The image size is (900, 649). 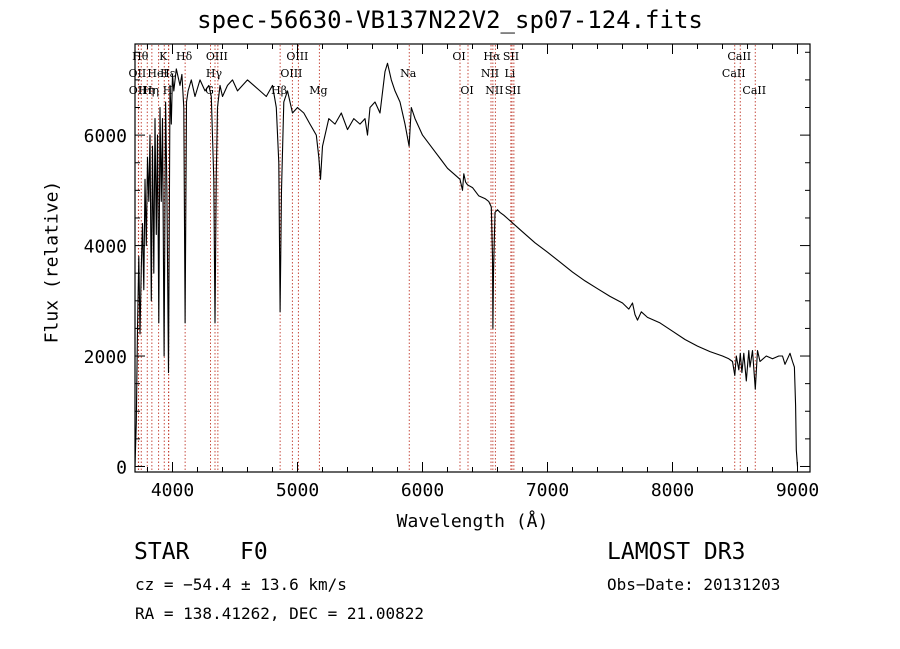 I want to click on x-tick-label: 9000, so click(x=797, y=490).